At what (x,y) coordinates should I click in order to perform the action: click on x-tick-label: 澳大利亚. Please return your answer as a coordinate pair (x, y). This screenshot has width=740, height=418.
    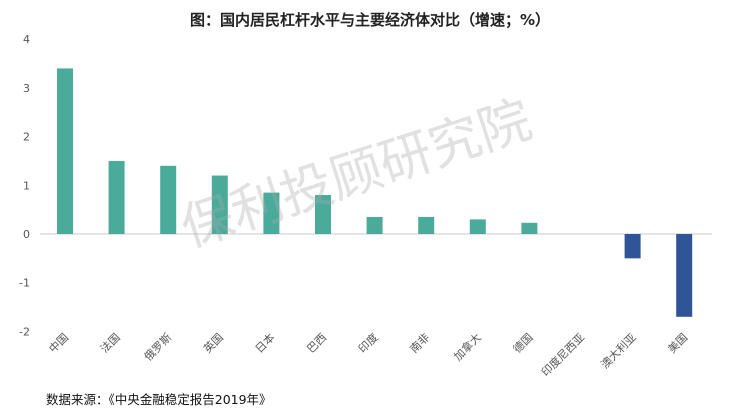
    Looking at the image, I should click on (618, 350).